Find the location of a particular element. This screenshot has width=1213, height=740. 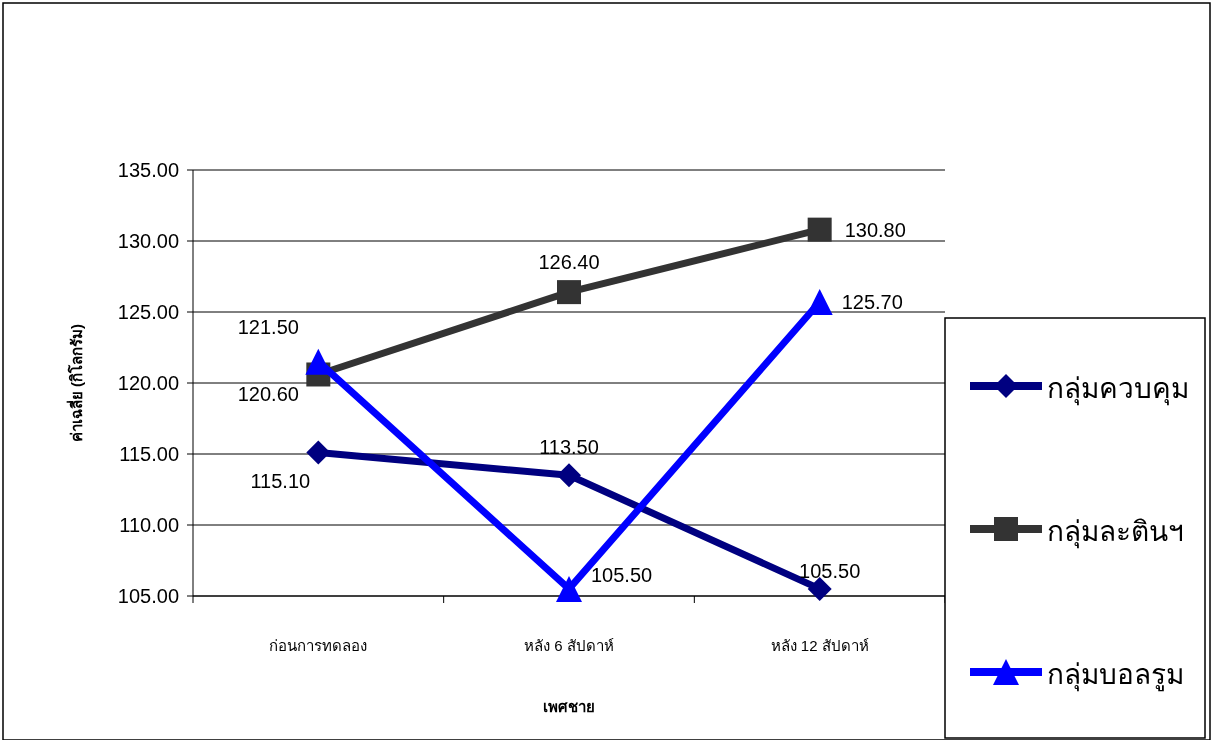

data-label: 126.40 is located at coordinates (569, 262).